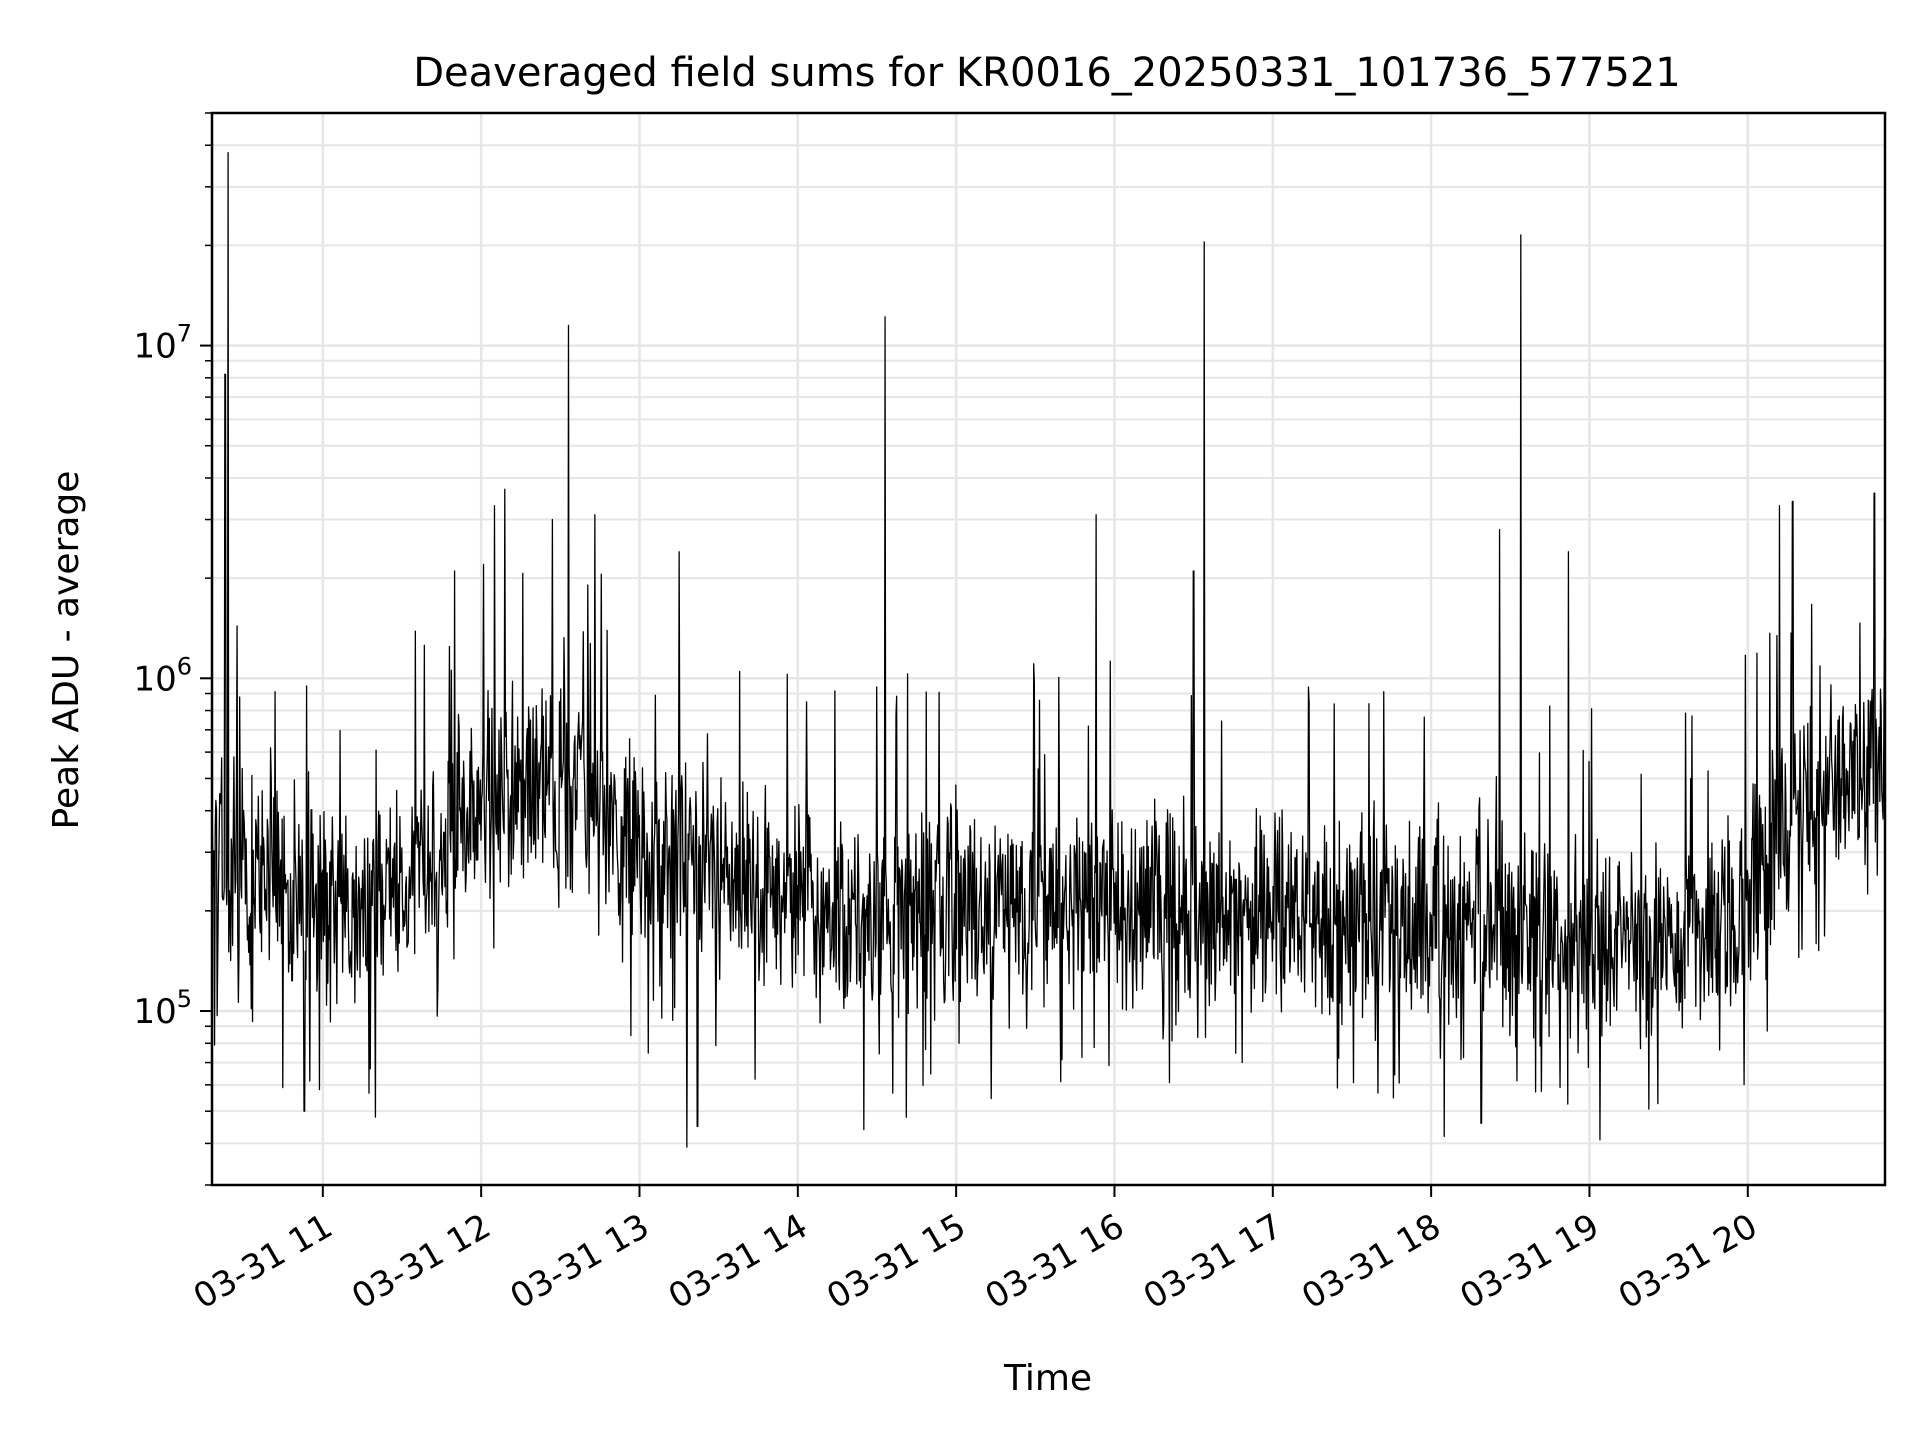 Image resolution: width=1920 pixels, height=1440 pixels. I want to click on x-tick-label: 03-31 11, so click(263, 1261).